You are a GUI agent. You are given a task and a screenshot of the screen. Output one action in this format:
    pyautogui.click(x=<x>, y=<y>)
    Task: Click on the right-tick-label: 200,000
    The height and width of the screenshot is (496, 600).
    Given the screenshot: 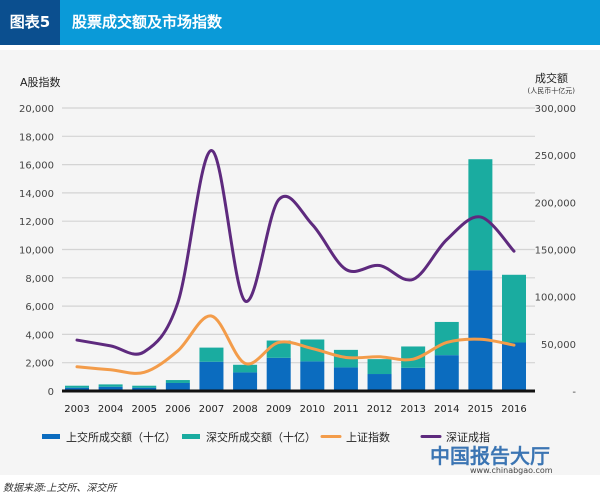 What is the action you would take?
    pyautogui.click(x=555, y=203)
    